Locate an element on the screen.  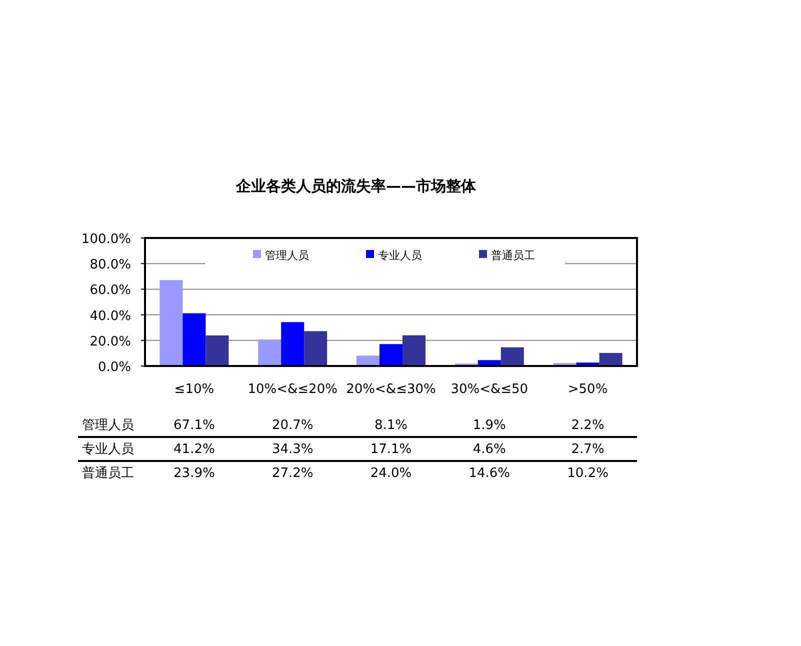
text: 管理人员 is located at coordinates (108, 425).